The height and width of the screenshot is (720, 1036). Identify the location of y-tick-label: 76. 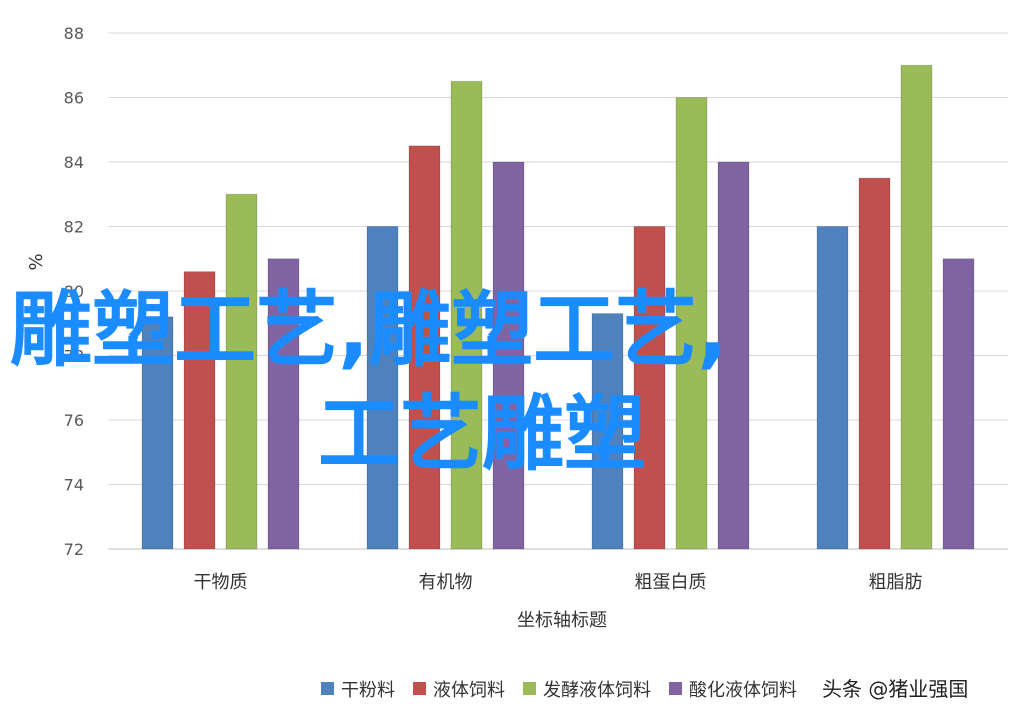
(74, 420).